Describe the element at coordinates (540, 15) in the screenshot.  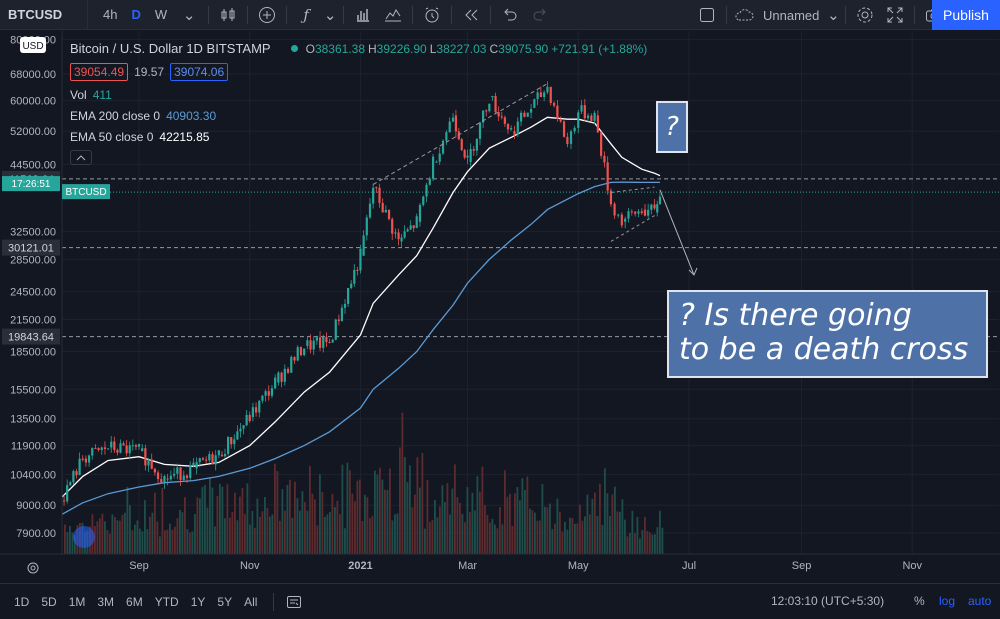
I see `redo-icon` at that location.